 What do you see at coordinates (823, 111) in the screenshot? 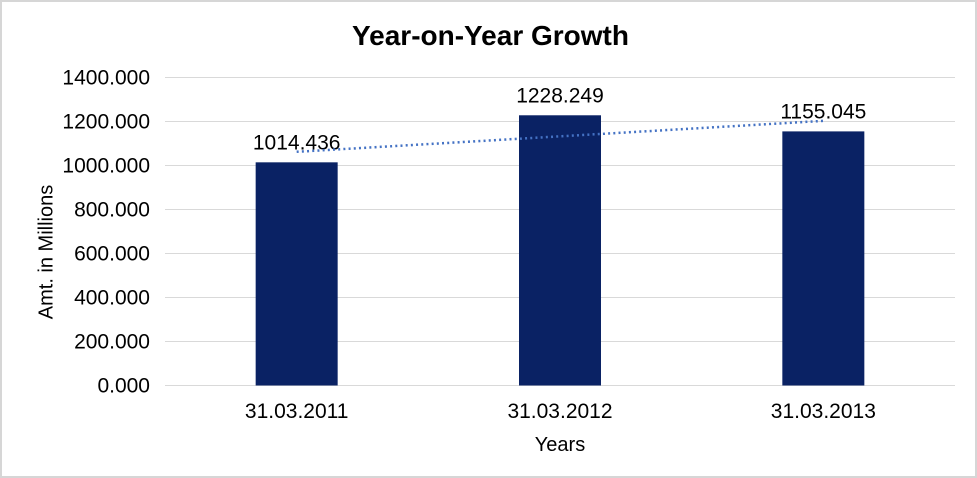
I see `bar-value-label: 1155.045` at bounding box center [823, 111].